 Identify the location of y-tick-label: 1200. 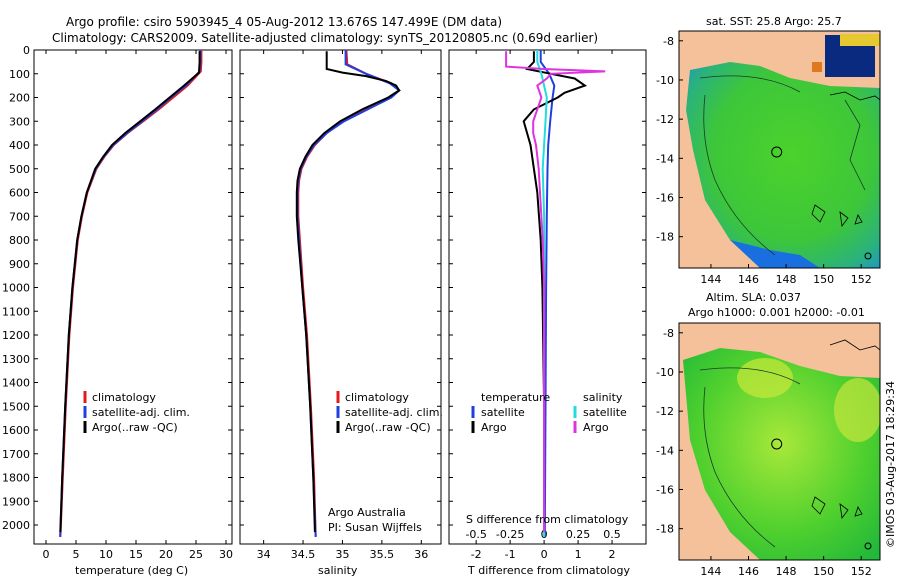
(16, 335).